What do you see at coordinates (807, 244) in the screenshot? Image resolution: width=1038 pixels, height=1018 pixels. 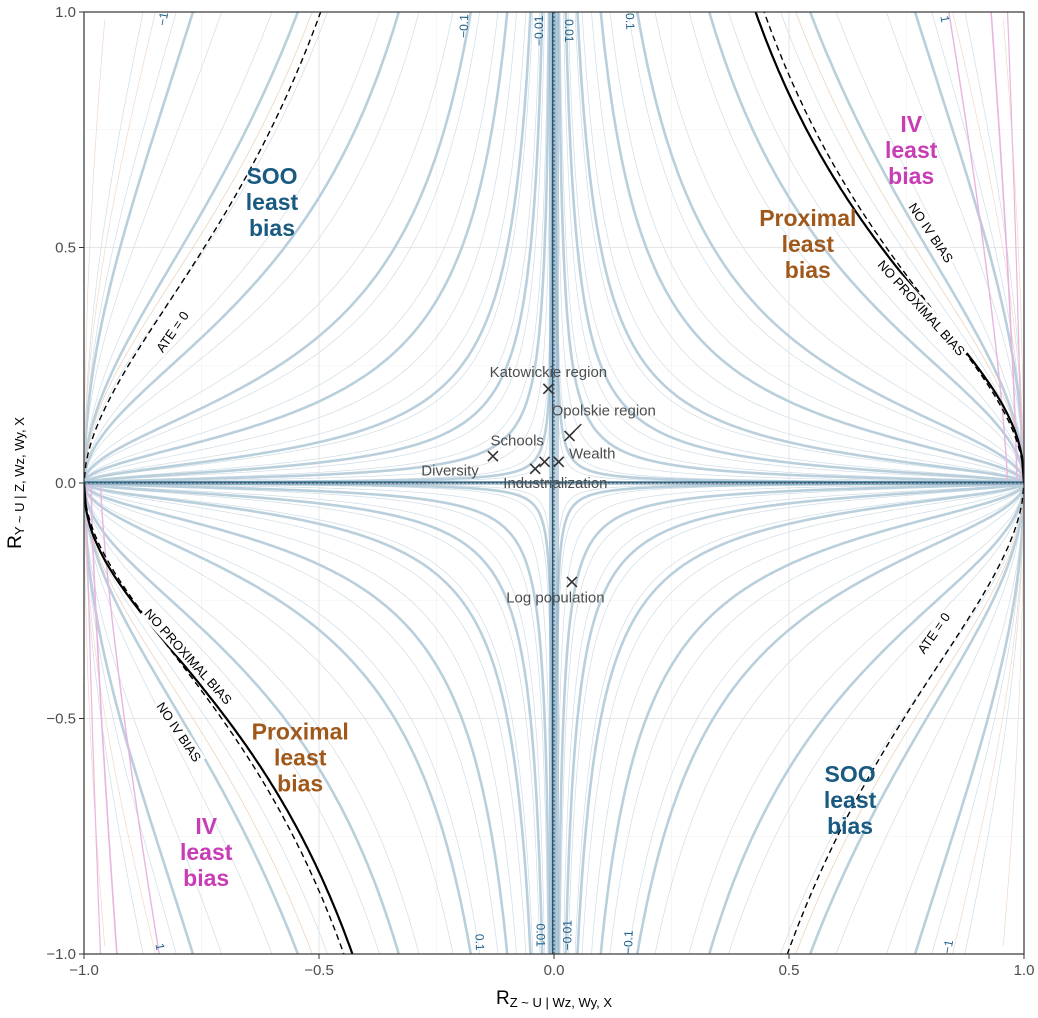 I see `region-label-proximal: Proximal least bias` at bounding box center [807, 244].